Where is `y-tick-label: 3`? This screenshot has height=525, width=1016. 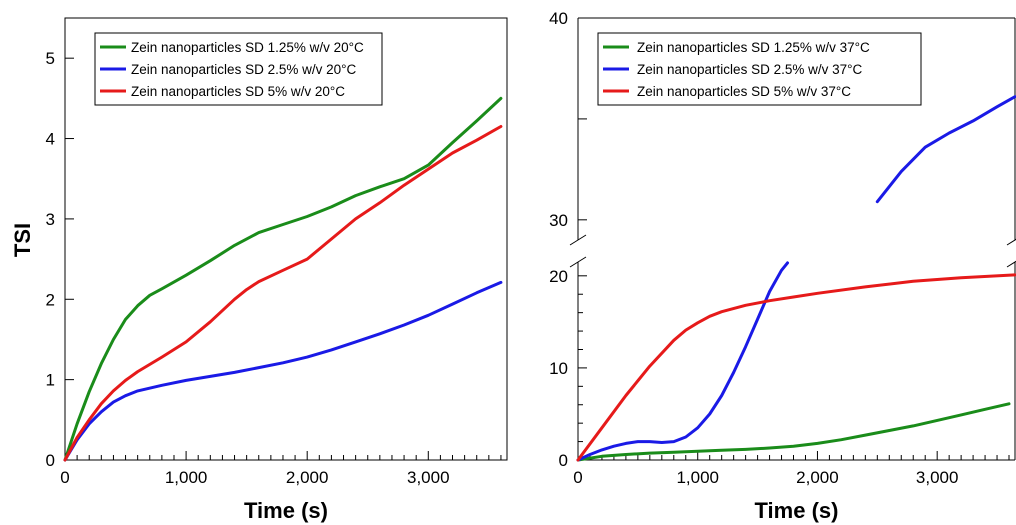
y-tick-label: 3 is located at coordinates (50, 219).